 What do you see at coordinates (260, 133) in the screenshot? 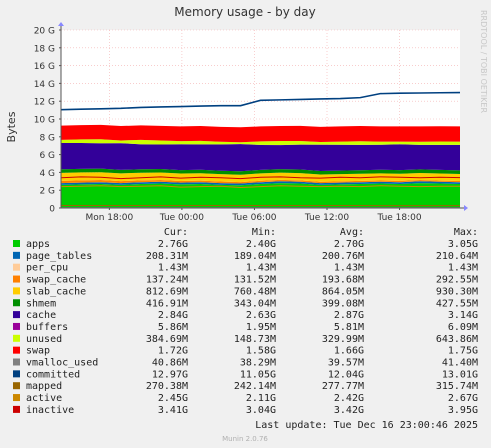
I see `area-swap` at bounding box center [260, 133].